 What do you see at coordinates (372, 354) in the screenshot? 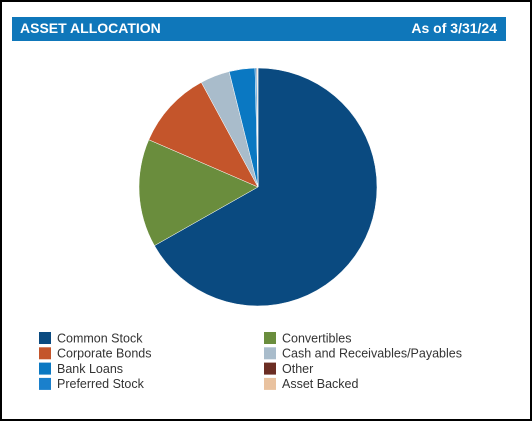
I see `legend-label: Cash and Receivables/Payables` at bounding box center [372, 354].